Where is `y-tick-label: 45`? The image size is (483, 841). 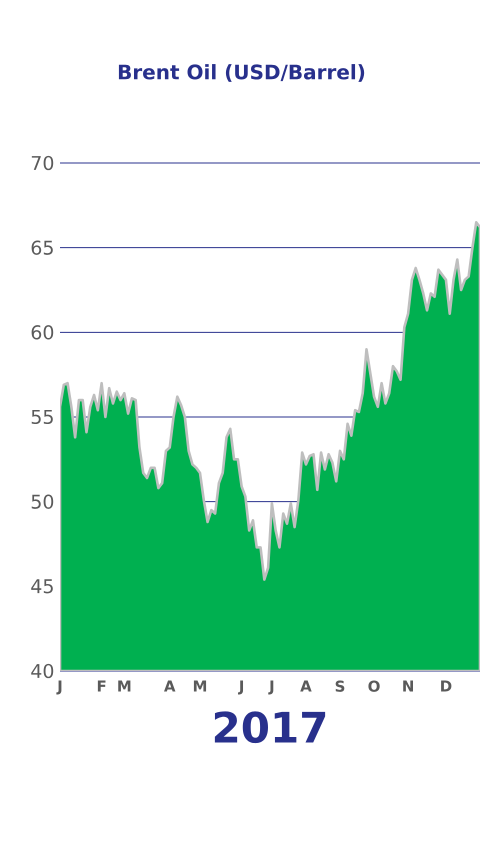 y-tick-label: 45 is located at coordinates (42, 586).